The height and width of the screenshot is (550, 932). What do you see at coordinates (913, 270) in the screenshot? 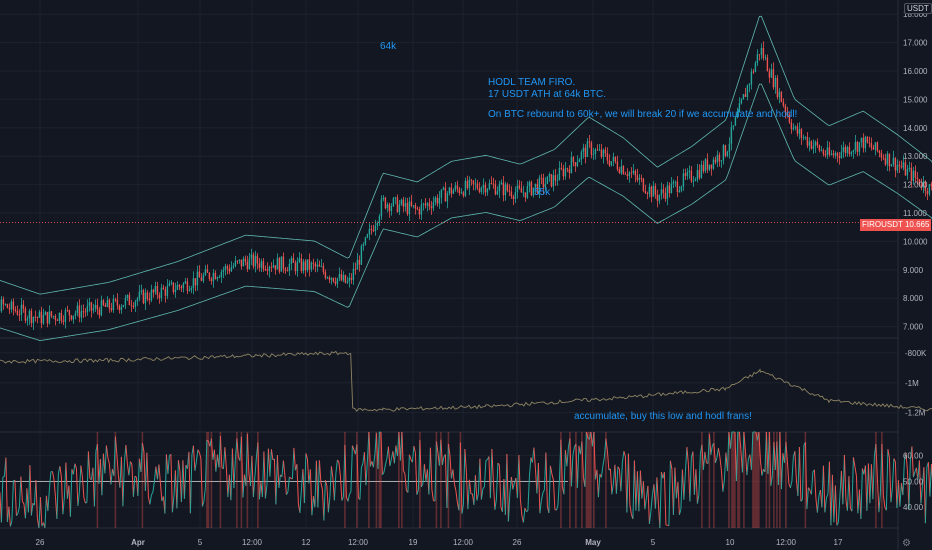
I see `y-tick-label: 9.000` at bounding box center [913, 270].